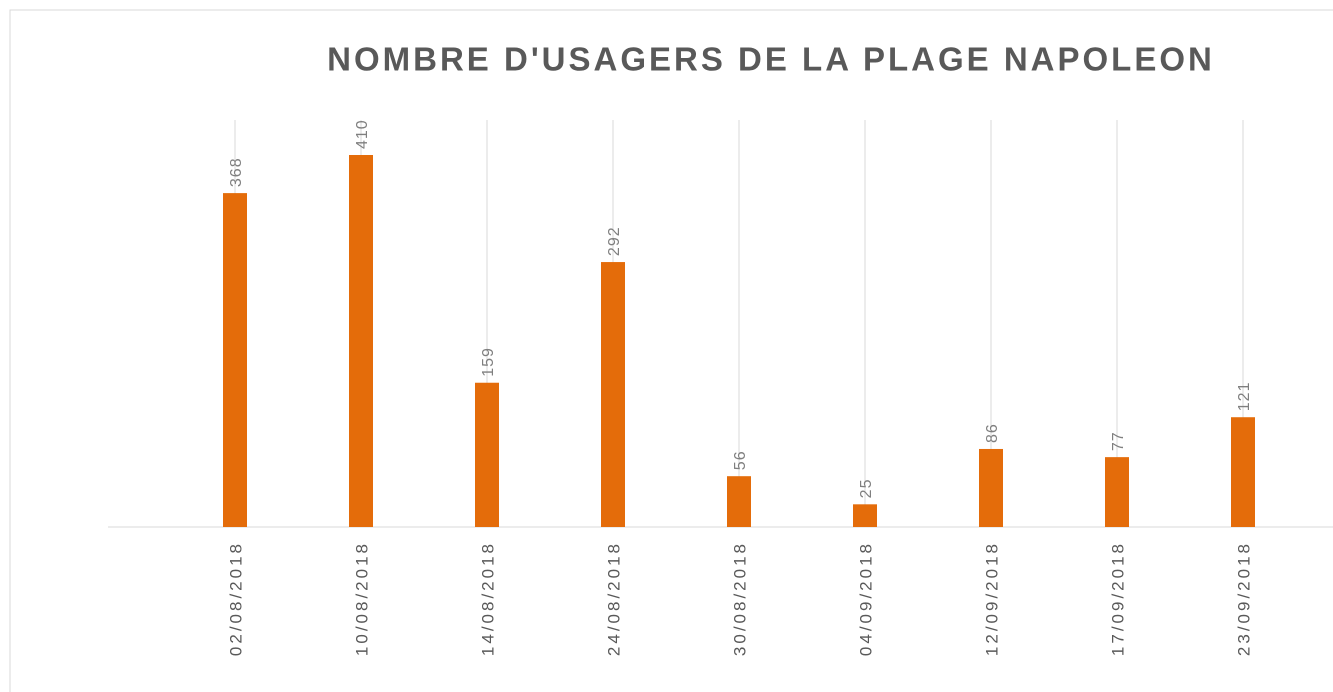  Describe the element at coordinates (488, 362) in the screenshot. I see `data-label: 159` at that location.